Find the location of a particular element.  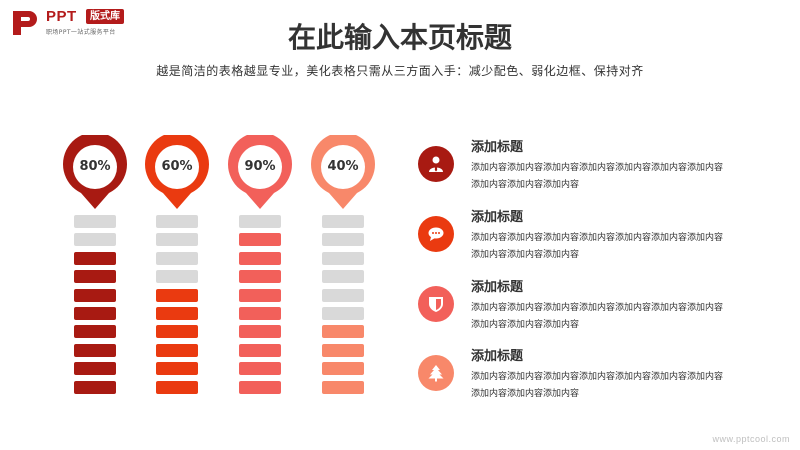

percent-label: 90% is located at coordinates (260, 166).